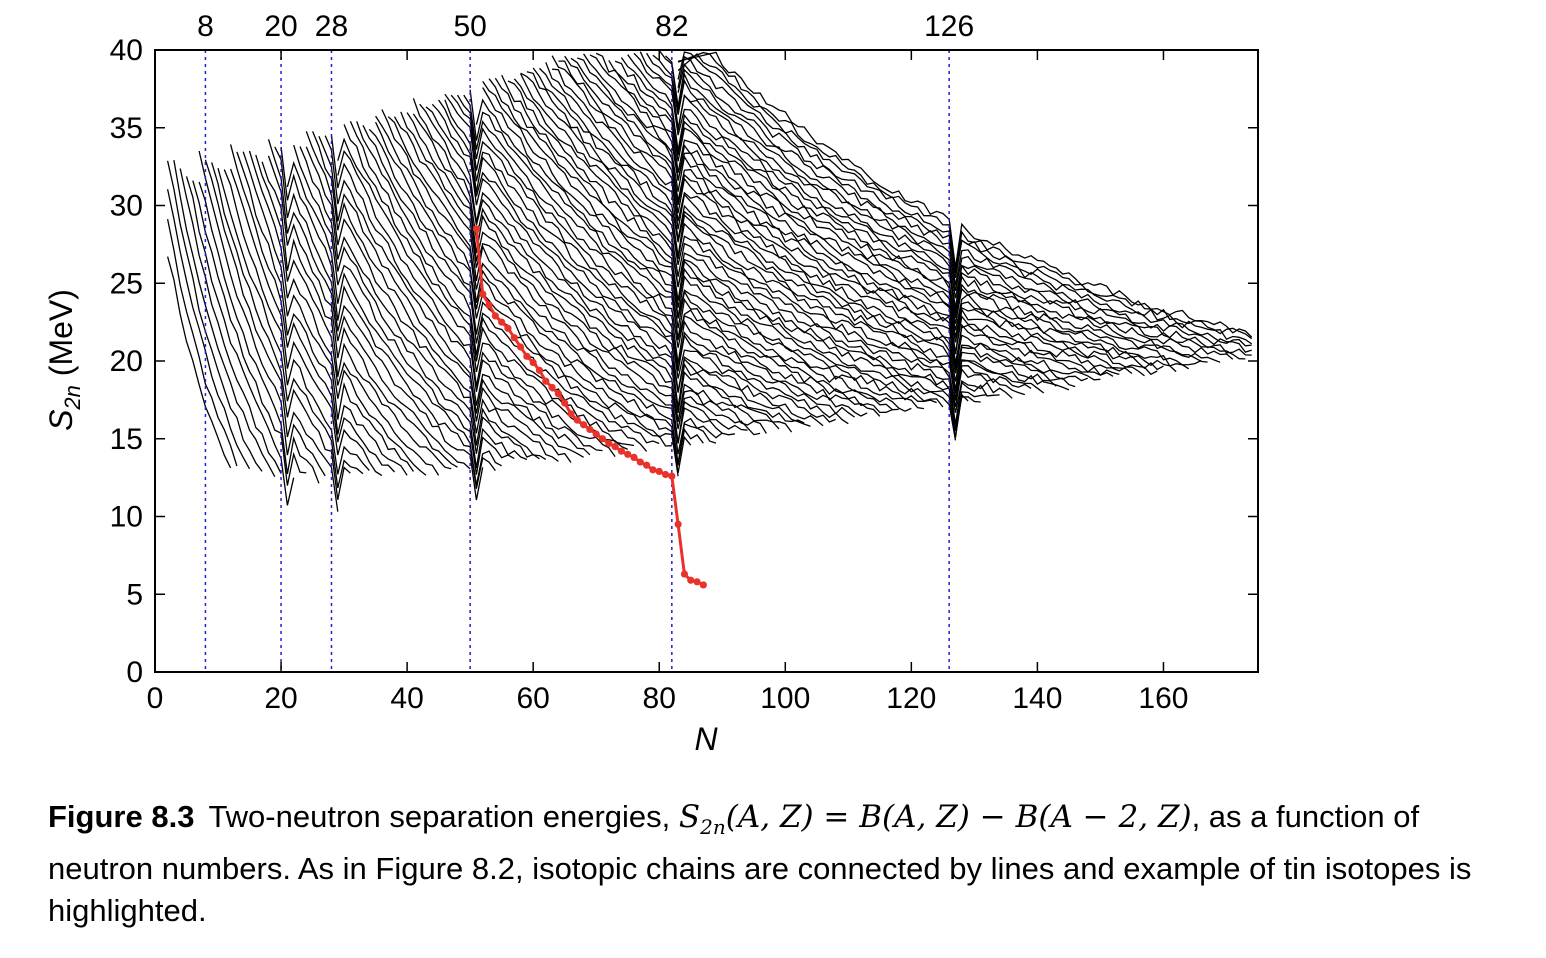  What do you see at coordinates (205, 26) in the screenshot?
I see `magic-number-label: 8` at bounding box center [205, 26].